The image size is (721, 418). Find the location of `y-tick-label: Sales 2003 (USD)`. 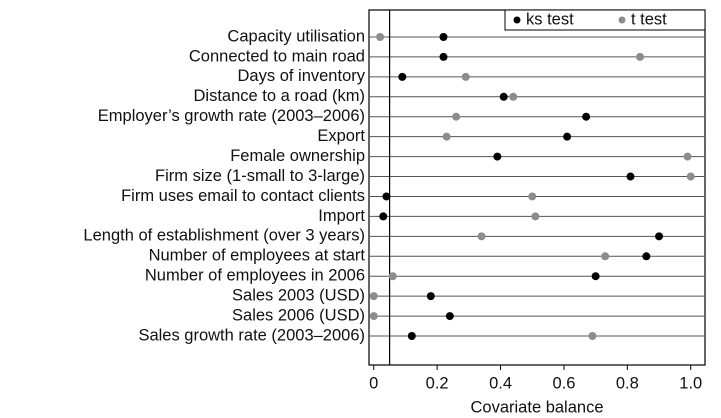

y-tick-label: Sales 2003 (USD) is located at coordinates (298, 295).